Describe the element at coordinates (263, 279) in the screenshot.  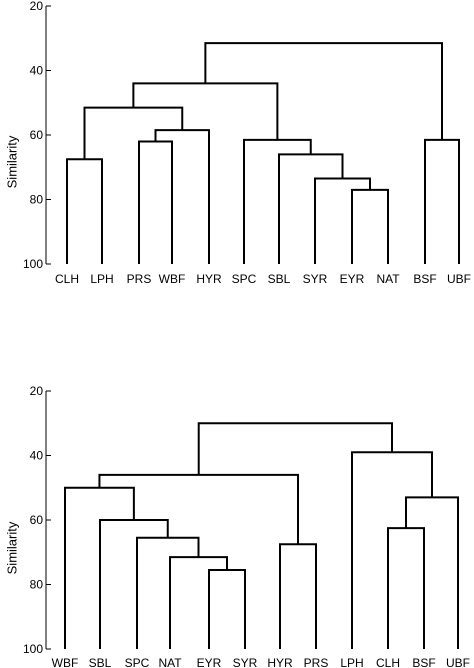
I see `leaf-labels: CLH LPH PRS WBF HYR SPC SBL SYR EYR NAT BSF UBF` at that location.